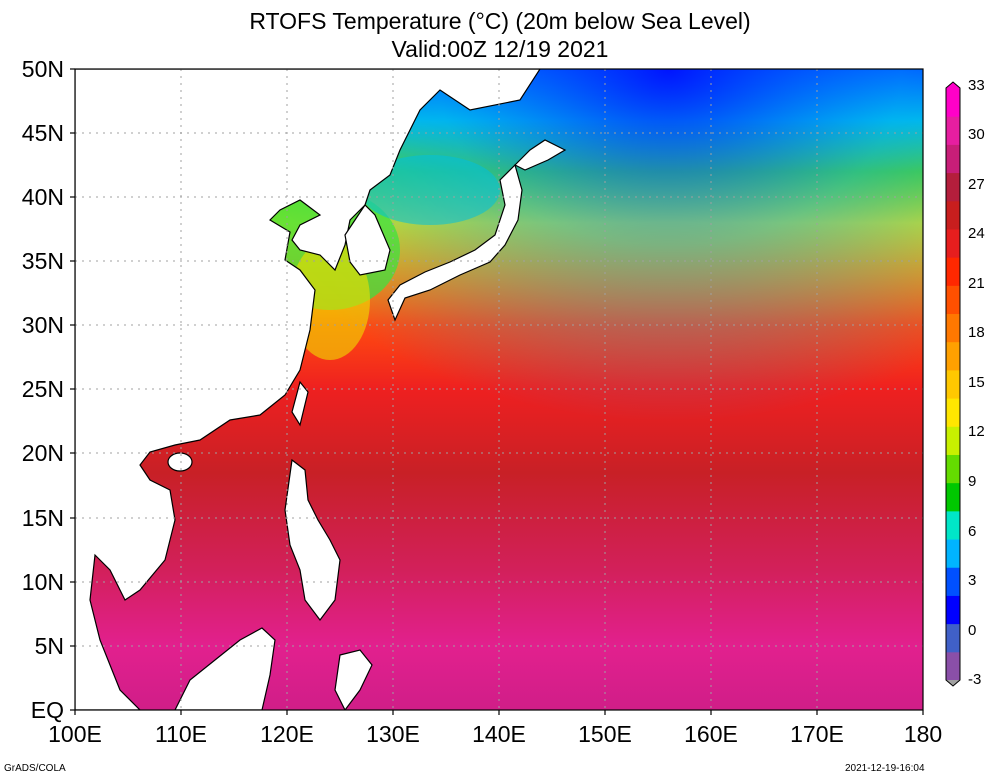 Image resolution: width=1000 pixels, height=779 pixels. I want to click on lat-label-30n: 30N, so click(42, 325).